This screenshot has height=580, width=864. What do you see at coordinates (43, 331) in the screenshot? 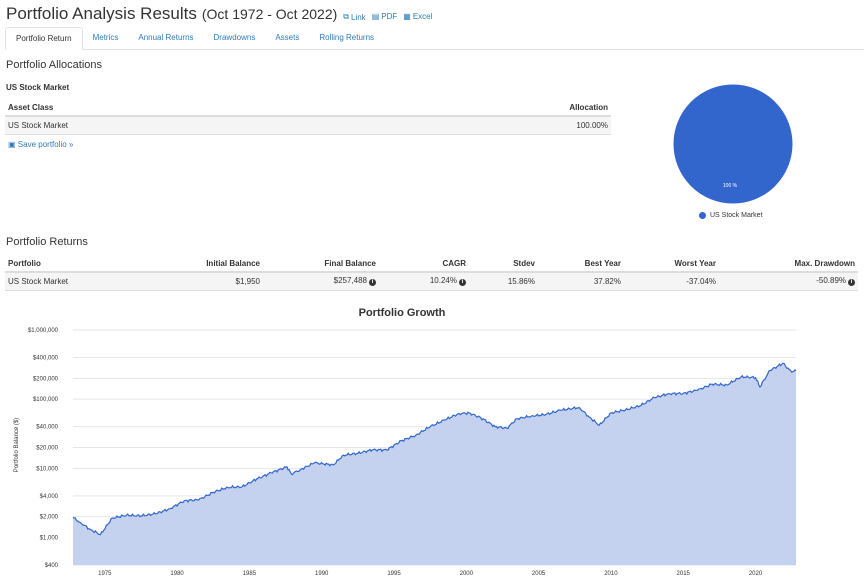
I see `y-tick-label: $1,000,000` at bounding box center [43, 331].